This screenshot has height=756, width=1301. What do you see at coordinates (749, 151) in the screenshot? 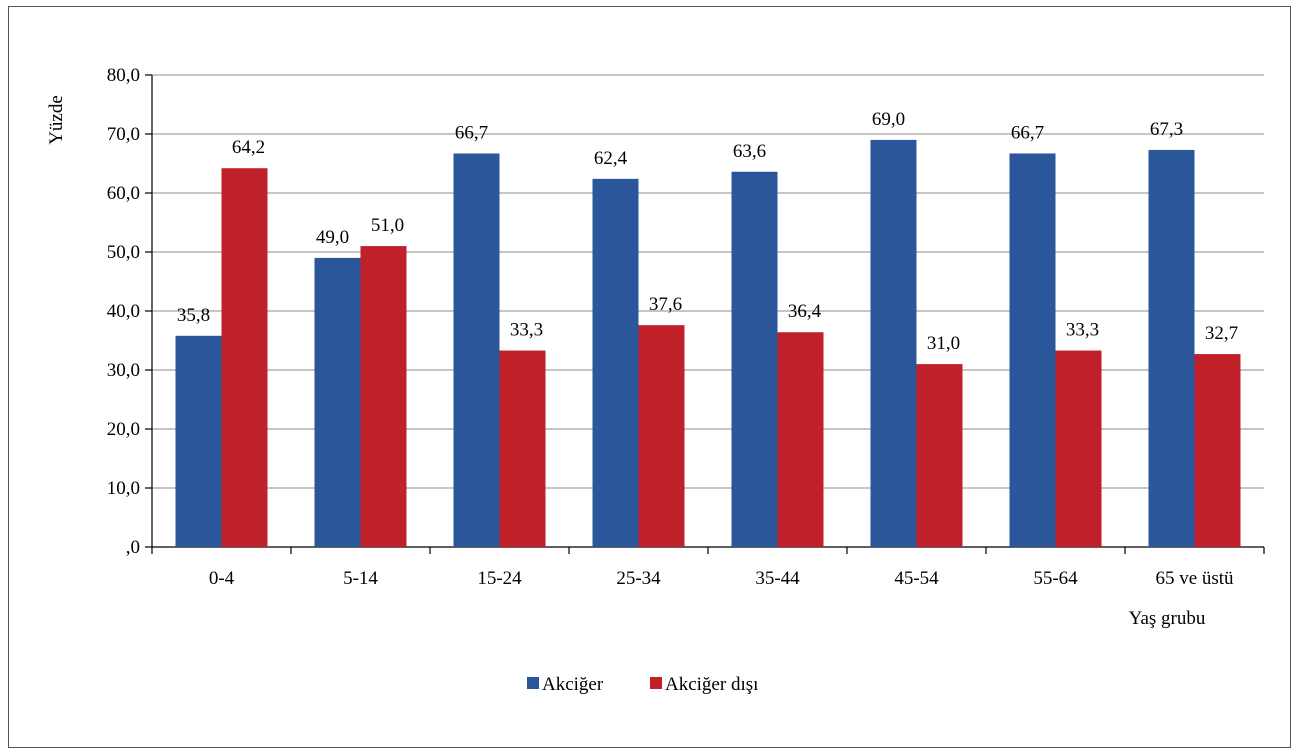
I see `data-label: 63,6` at bounding box center [749, 151].